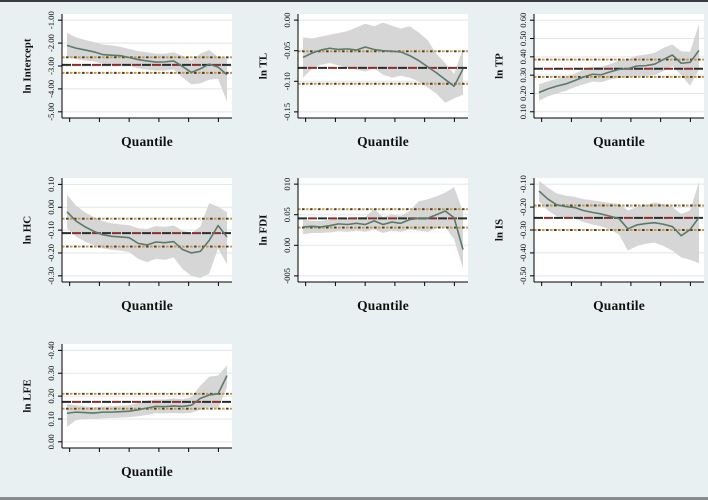 This screenshot has width=708, height=500. What do you see at coordinates (287, 184) in the screenshot?
I see `y-tick-label: 010` at bounding box center [287, 184].